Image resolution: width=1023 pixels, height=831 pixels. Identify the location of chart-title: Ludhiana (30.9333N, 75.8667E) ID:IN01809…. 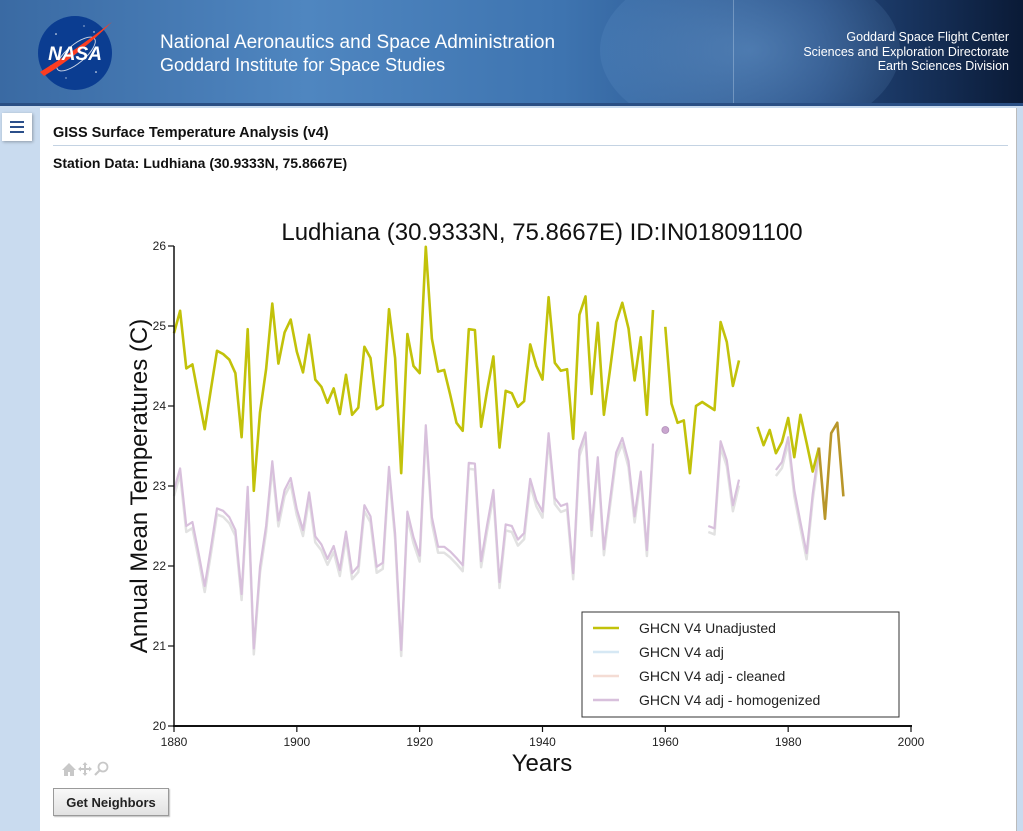
(541, 232).